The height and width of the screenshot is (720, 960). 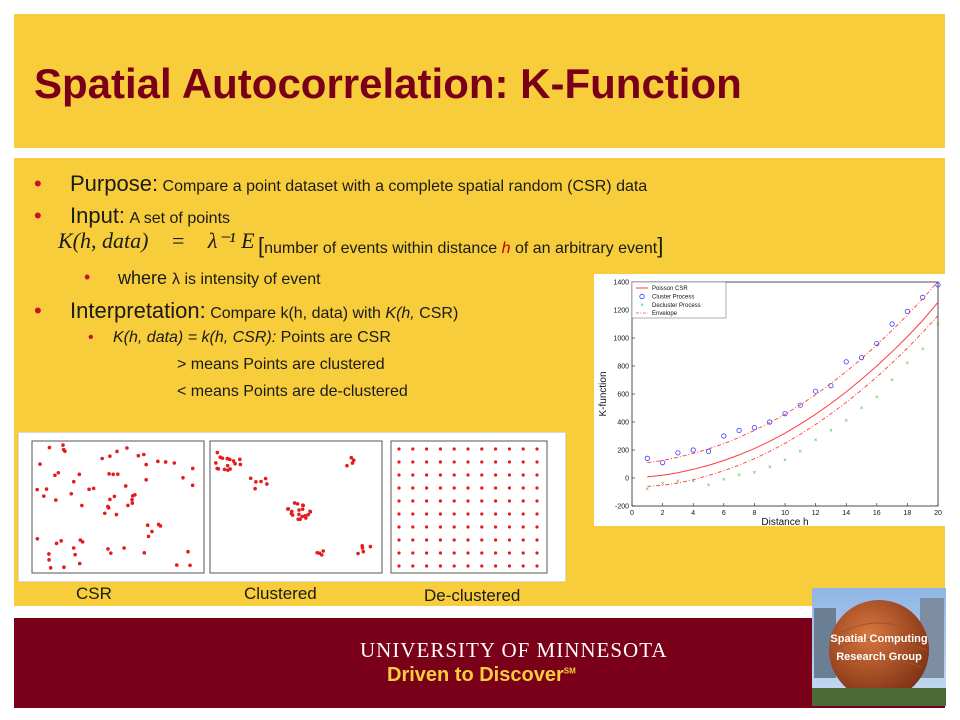 I want to click on formula-bracket-open: [, so click(x=261, y=245).